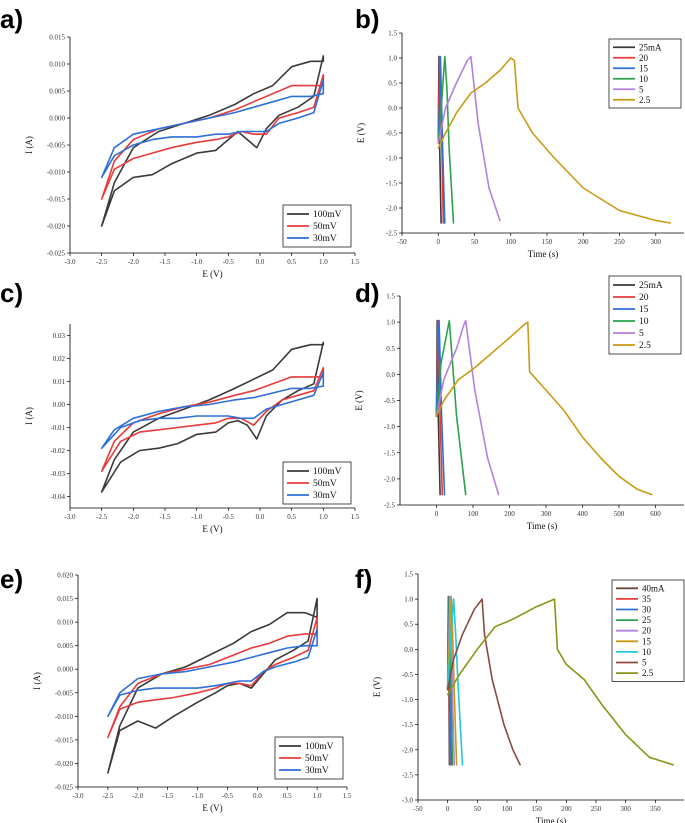 Image resolution: width=685 pixels, height=823 pixels. What do you see at coordinates (138, 796) in the screenshot?
I see `x-tick-label: -2.0` at bounding box center [138, 796].